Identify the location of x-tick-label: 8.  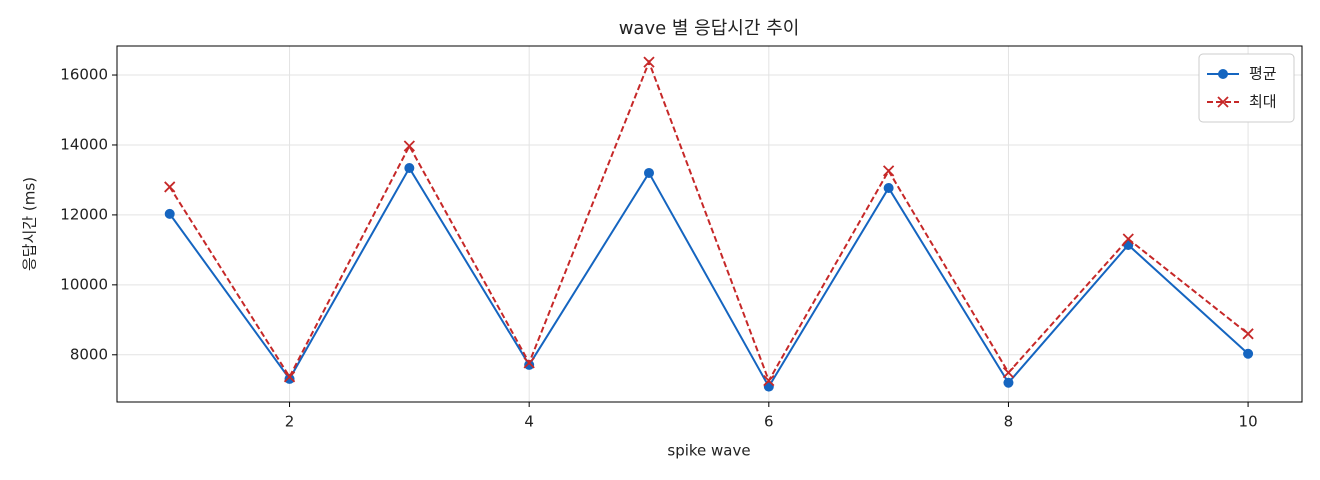
(1009, 422).